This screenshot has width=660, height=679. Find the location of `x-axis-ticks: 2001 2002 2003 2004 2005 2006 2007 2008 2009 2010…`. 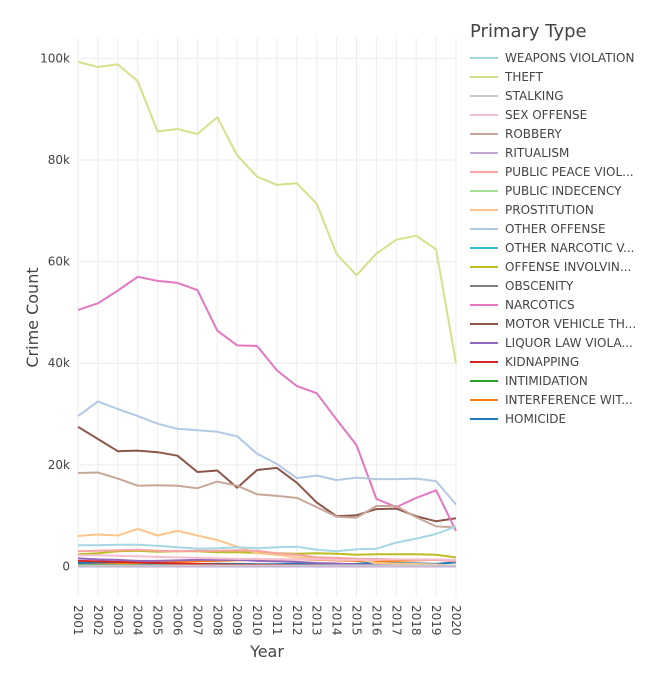

x-axis-ticks: 2001 2002 2003 2004 2005 2006 2007 2008 2009 2010… is located at coordinates (267, 620).